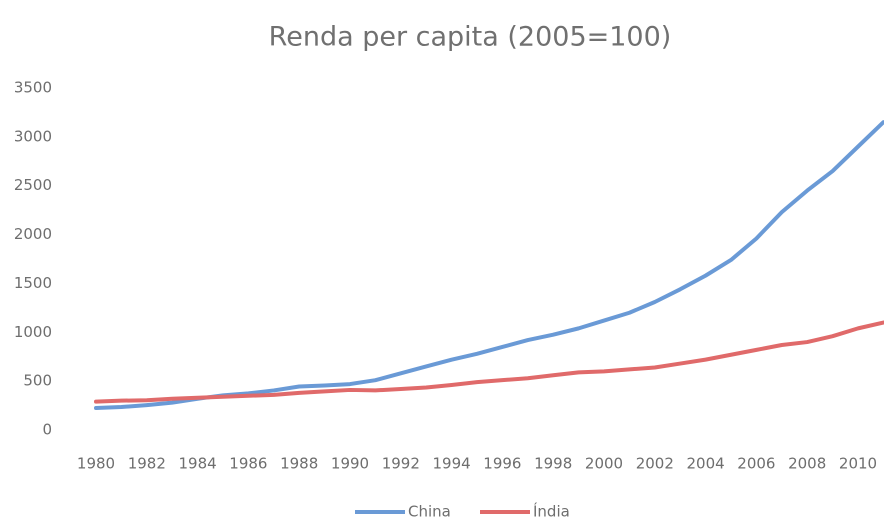  Describe the element at coordinates (47, 430) in the screenshot. I see `y-tick-label: 0` at that location.